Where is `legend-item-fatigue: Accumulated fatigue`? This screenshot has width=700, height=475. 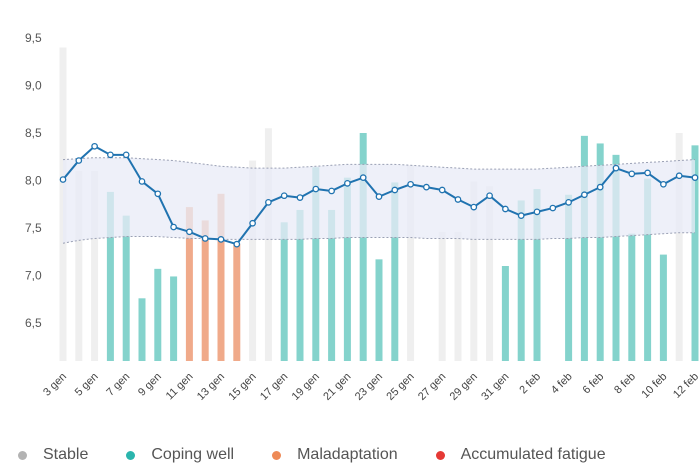 legend-item-fatigue: Accumulated fatigue is located at coordinates (520, 455).